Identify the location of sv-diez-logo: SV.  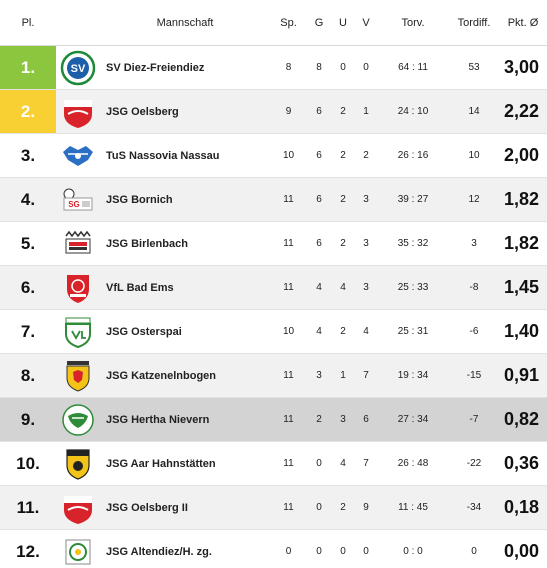
(78, 68).